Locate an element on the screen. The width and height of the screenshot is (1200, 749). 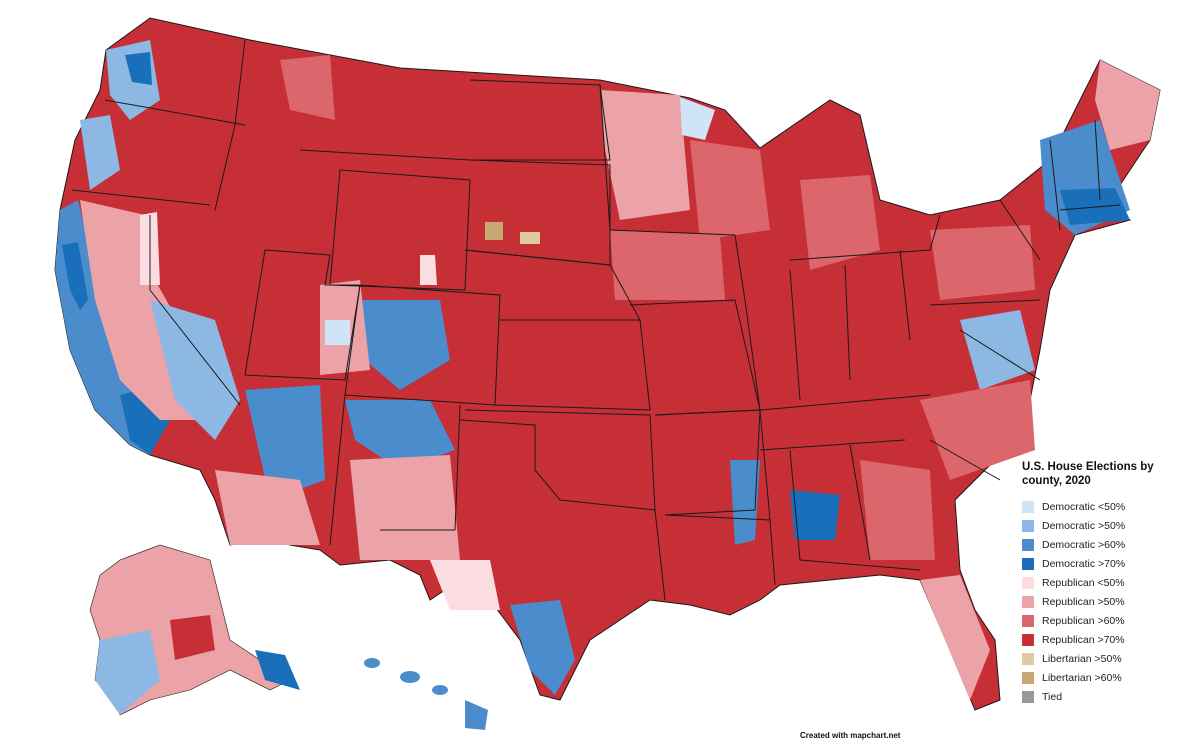
az-nm-border is located at coordinates (337, 470).